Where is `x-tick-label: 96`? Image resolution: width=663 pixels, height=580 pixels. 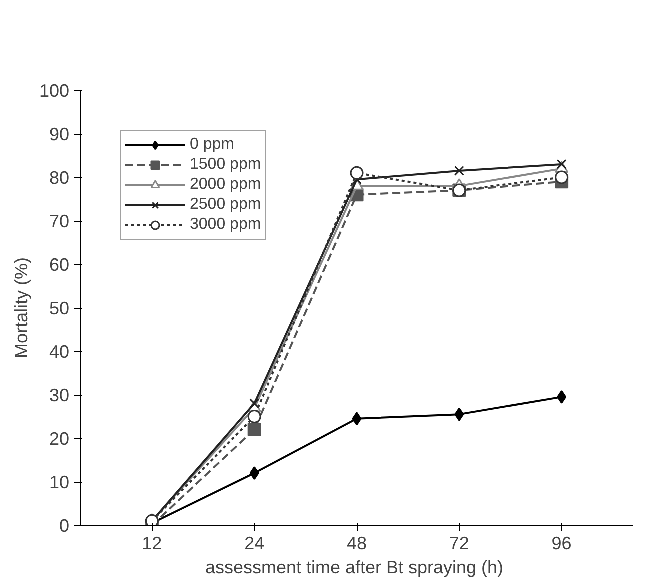 x-tick-label: 96 is located at coordinates (562, 544).